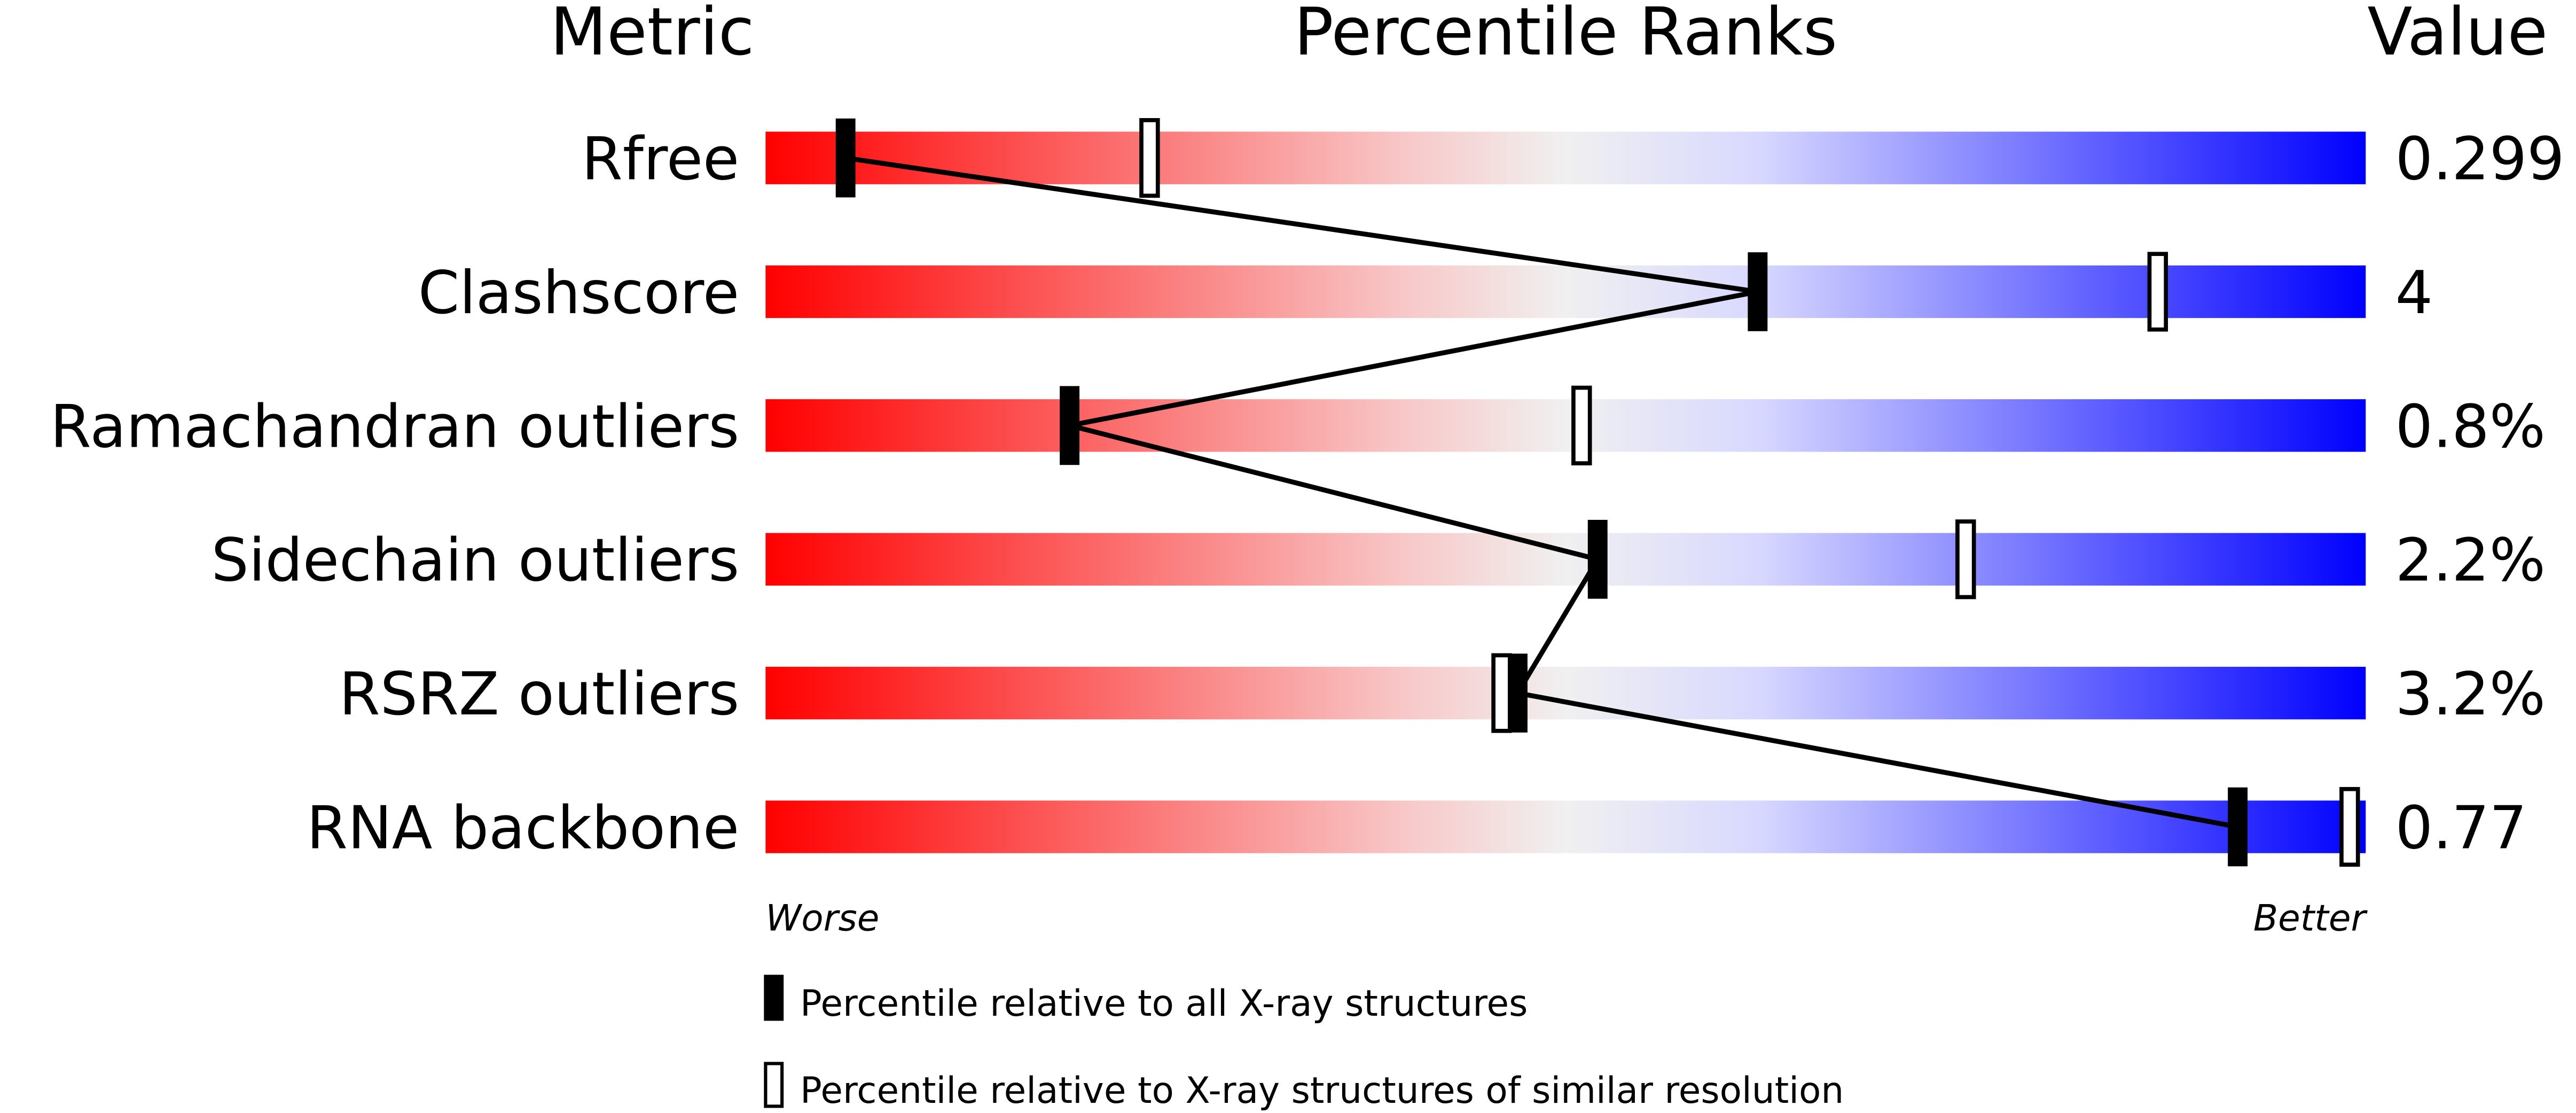  I want to click on metric-value: 4, so click(2414, 293).